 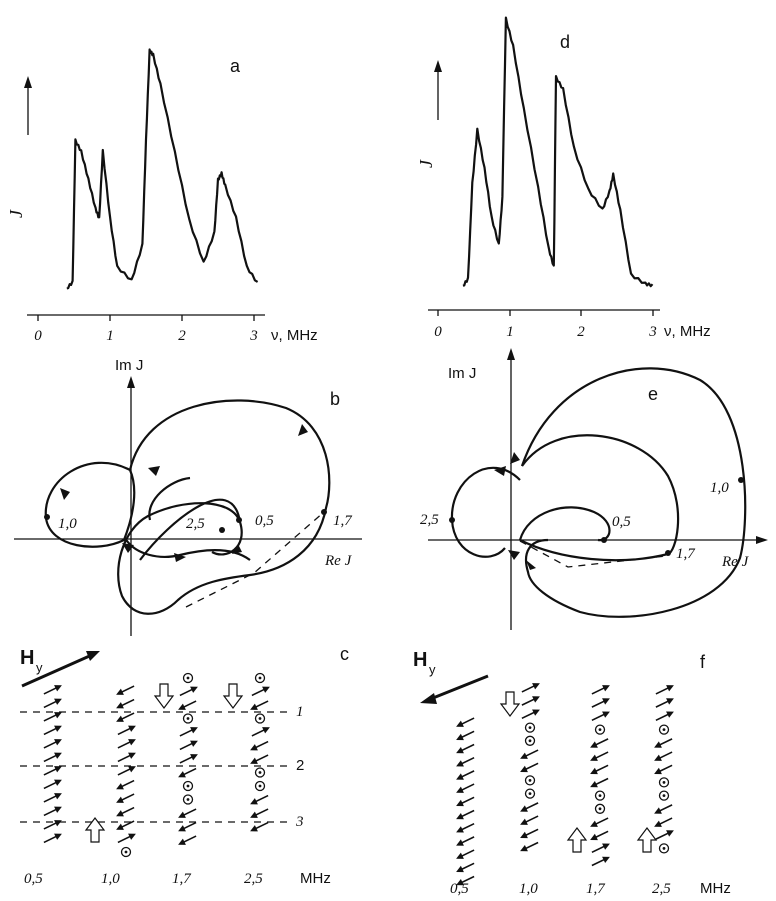 I want to click on c-col2-8-dot, so click(x=188, y=786).